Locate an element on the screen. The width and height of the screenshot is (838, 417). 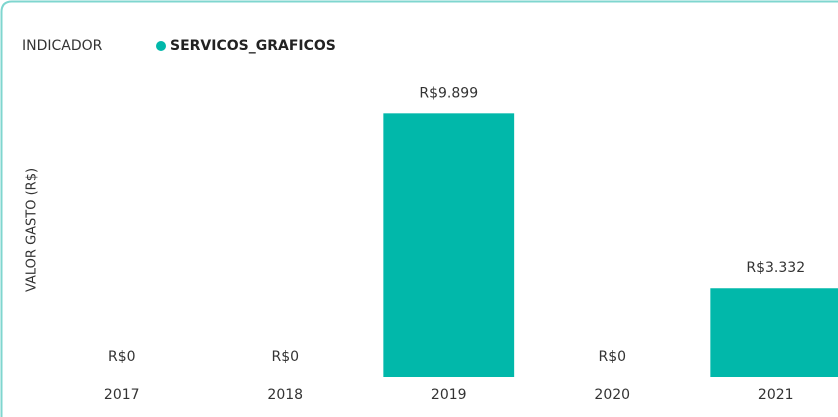
x-tick-label: 2020 is located at coordinates (612, 395).